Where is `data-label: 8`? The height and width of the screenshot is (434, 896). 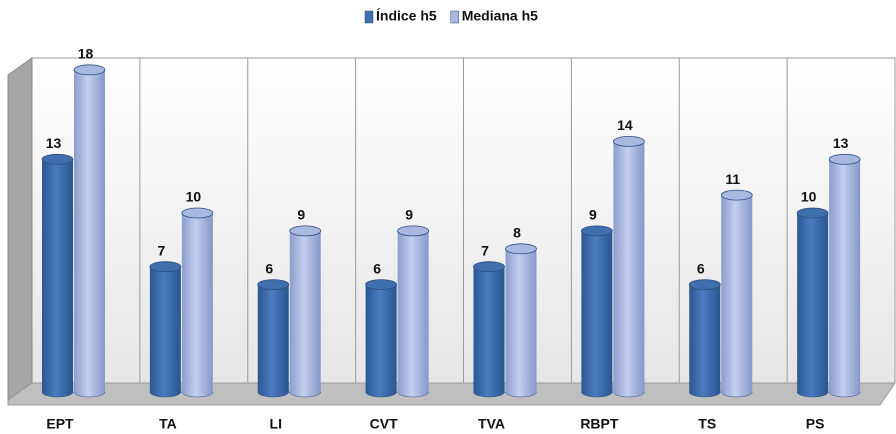 data-label: 8 is located at coordinates (517, 233).